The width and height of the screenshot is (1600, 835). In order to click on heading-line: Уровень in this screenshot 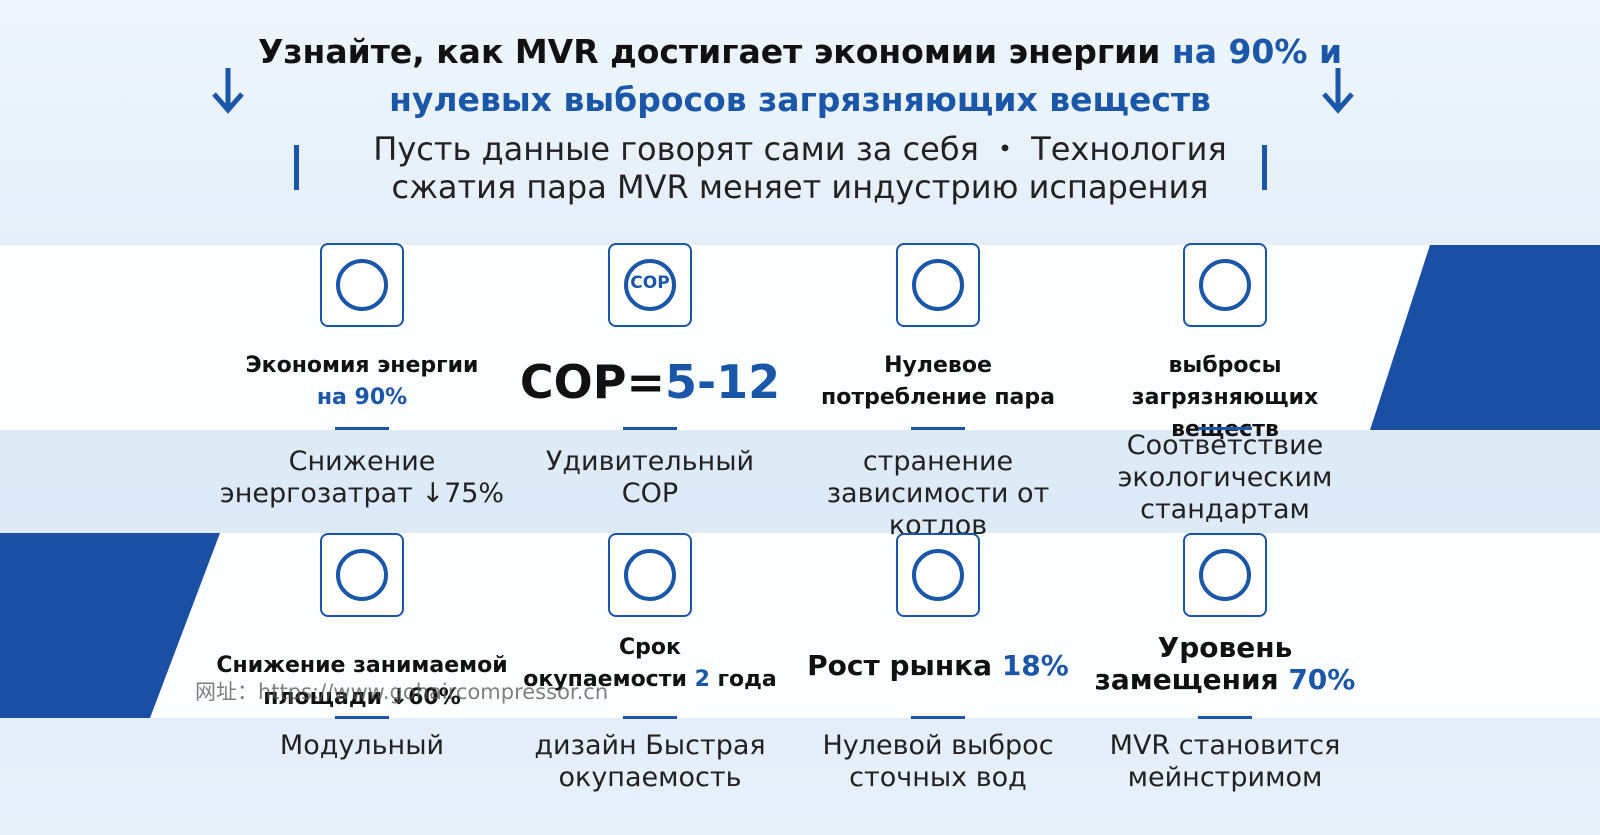, I will do `click(1225, 648)`.